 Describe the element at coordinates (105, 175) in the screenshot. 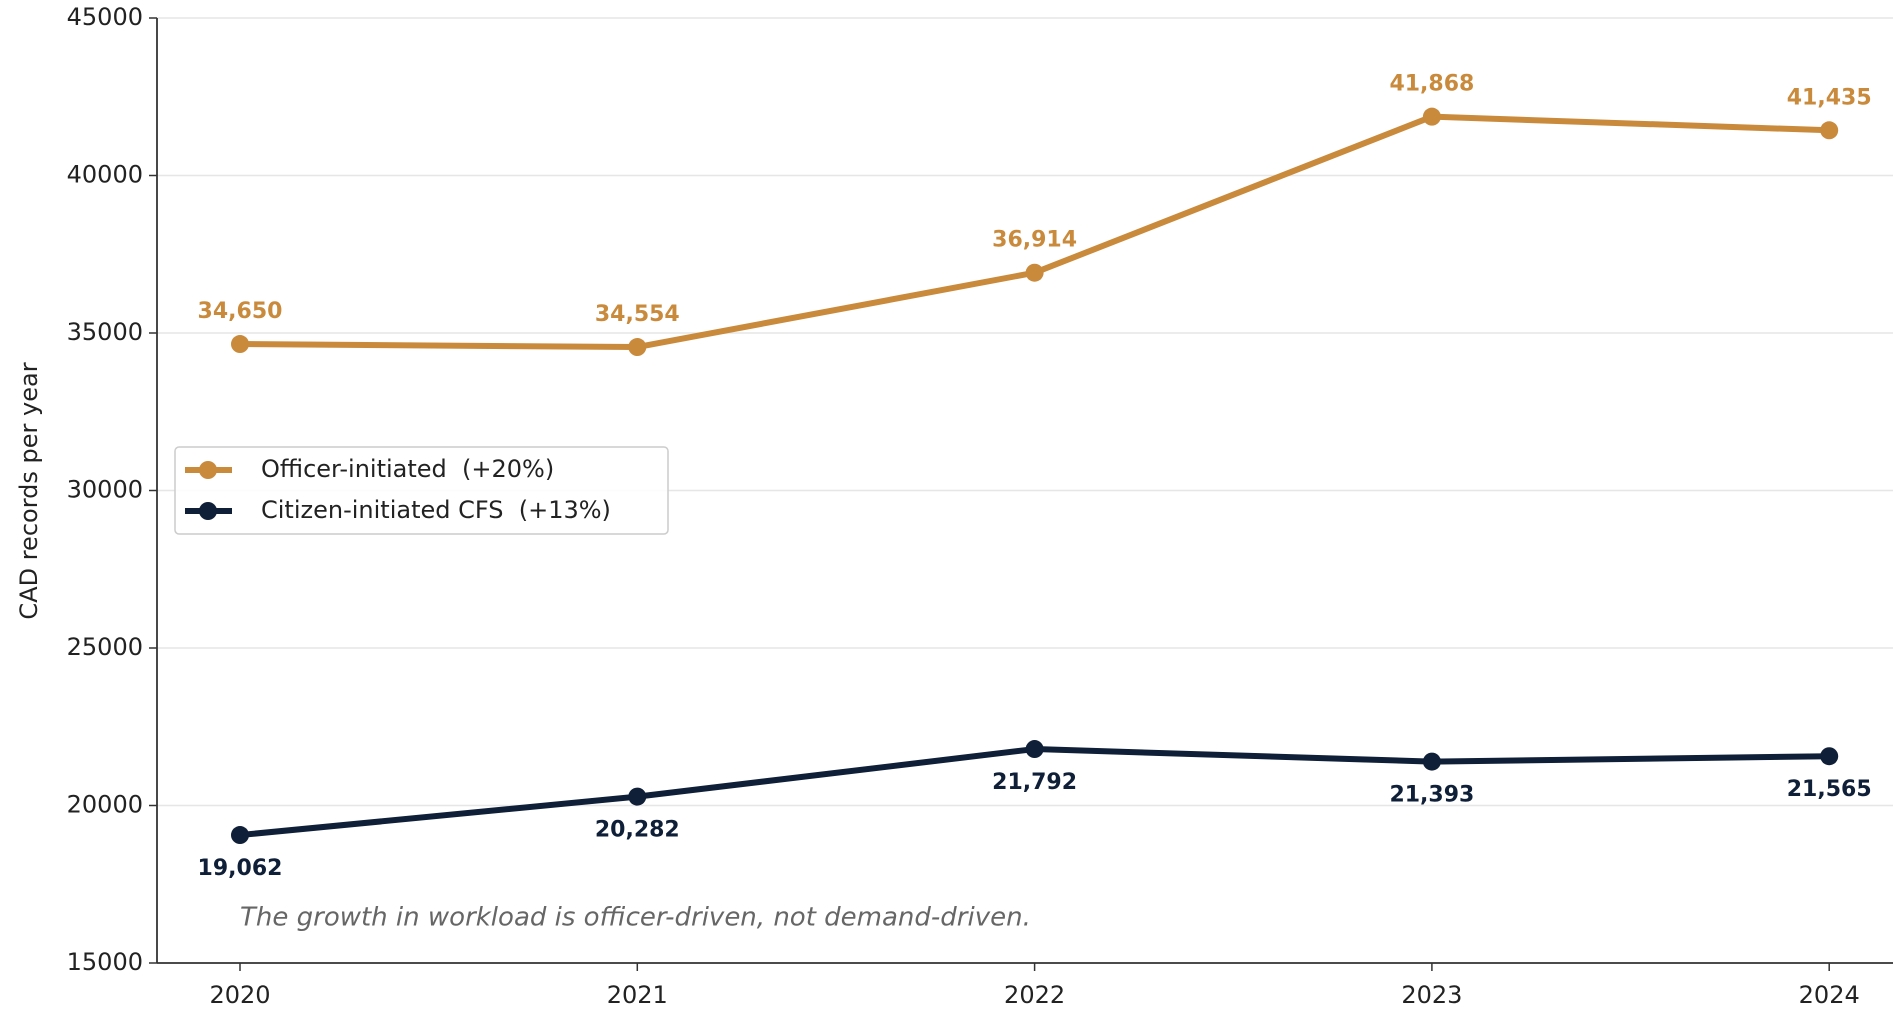

I see `y-tick-label: 40000` at that location.